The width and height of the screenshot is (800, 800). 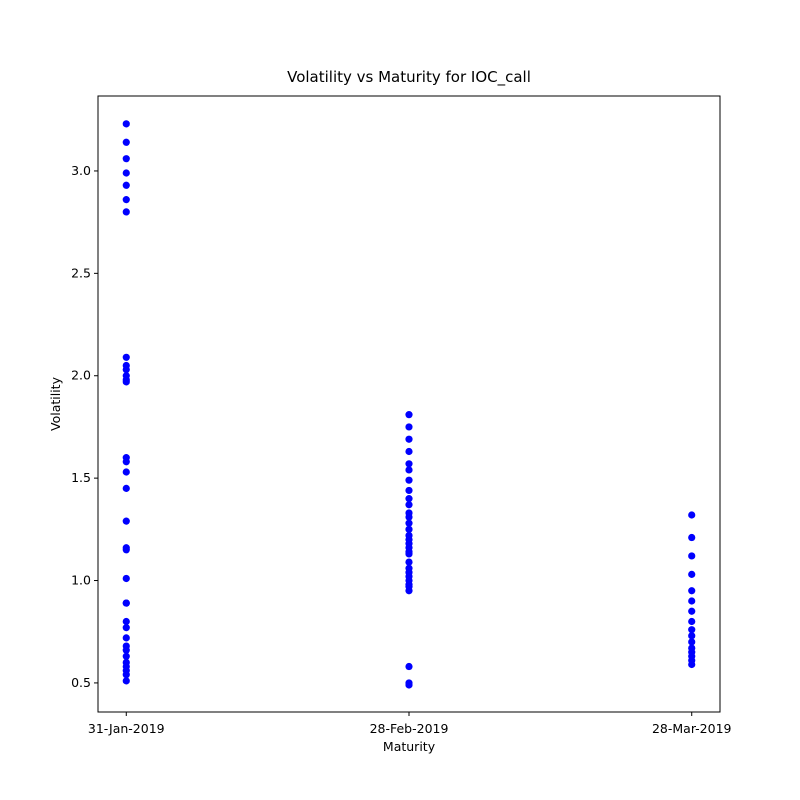 I want to click on x-tick-label: 28-Feb-2019, so click(x=409, y=728).